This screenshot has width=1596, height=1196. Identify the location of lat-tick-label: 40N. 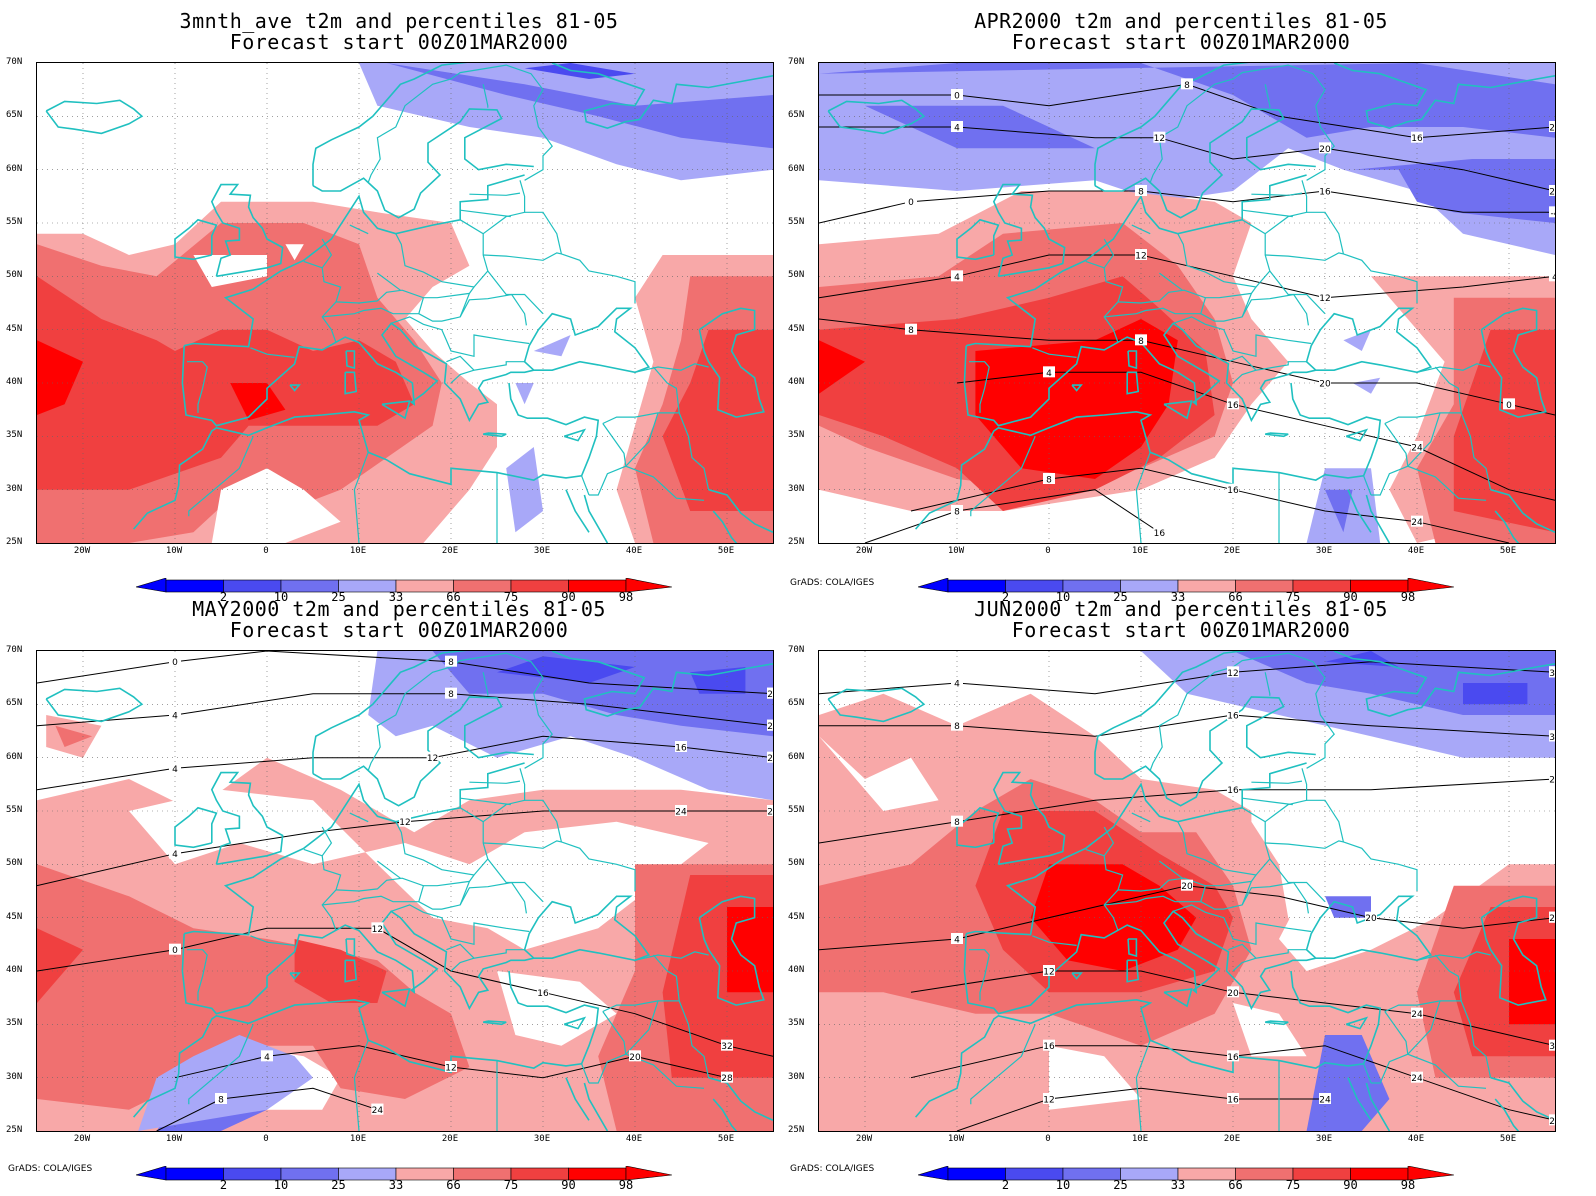
(796, 382).